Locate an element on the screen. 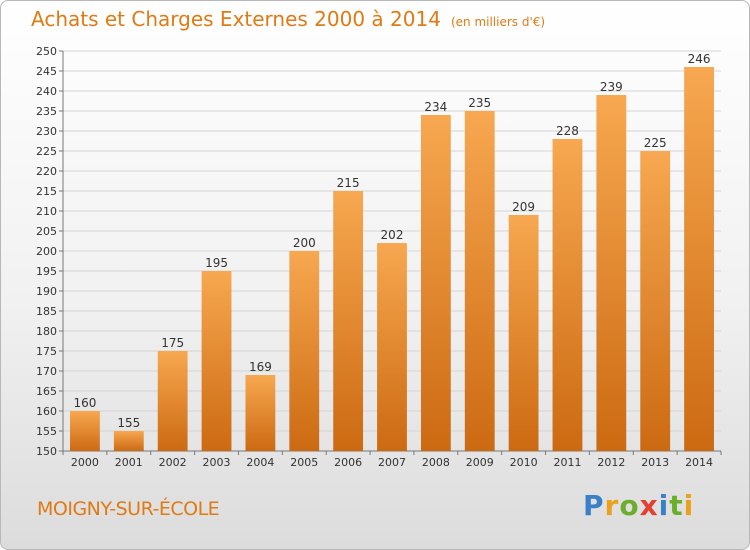 The width and height of the screenshot is (750, 550). y-tick-label: 185 is located at coordinates (46, 311).